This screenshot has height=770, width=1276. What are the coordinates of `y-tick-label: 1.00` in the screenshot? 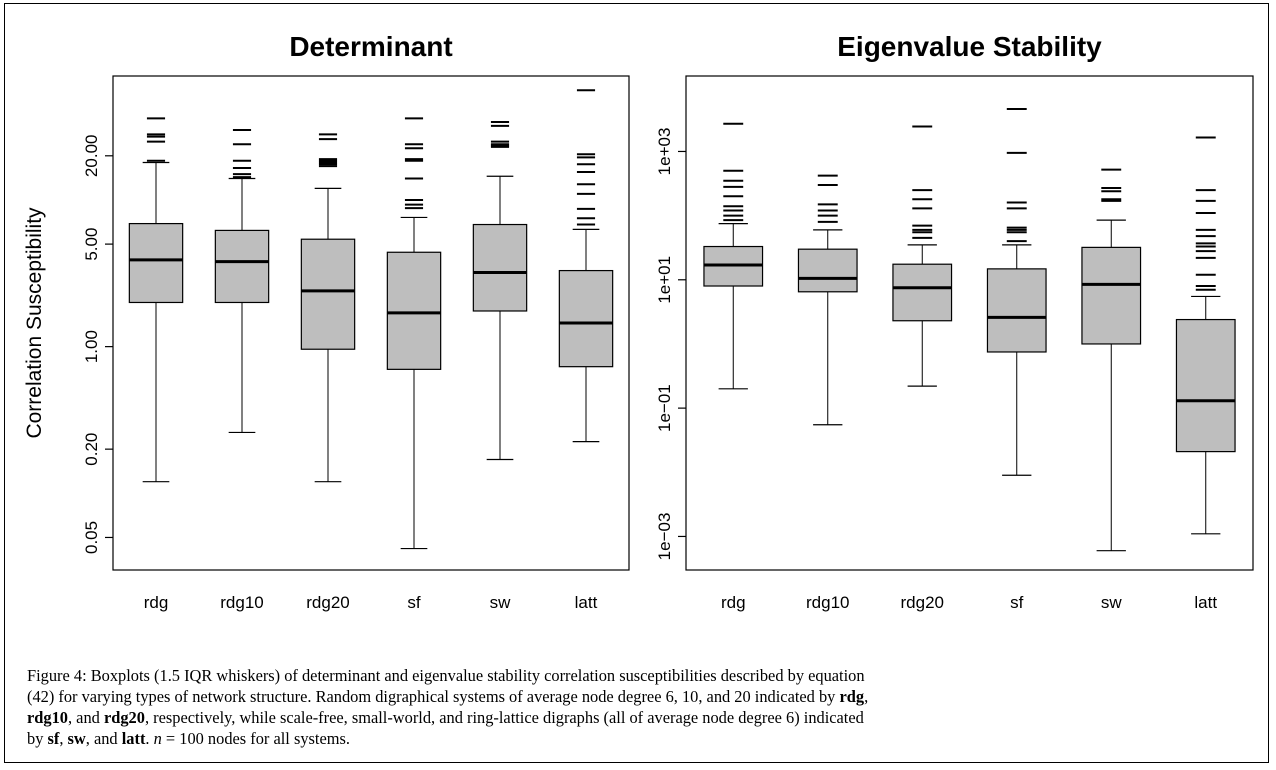 It's located at (91, 346).